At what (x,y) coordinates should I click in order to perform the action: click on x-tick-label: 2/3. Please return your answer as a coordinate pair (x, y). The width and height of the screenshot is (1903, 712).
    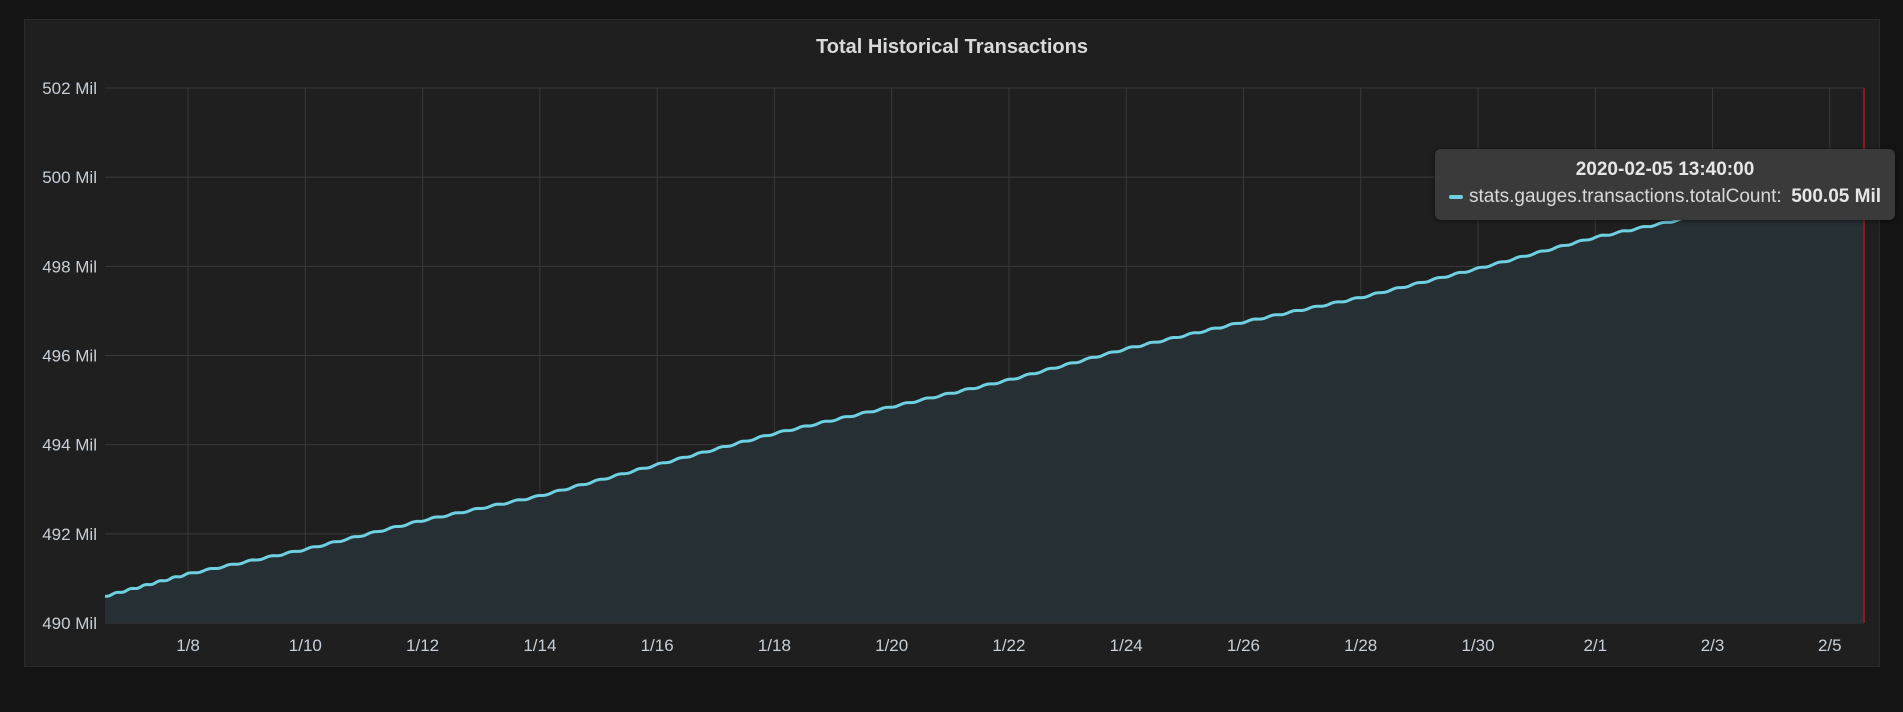
    Looking at the image, I should click on (1713, 645).